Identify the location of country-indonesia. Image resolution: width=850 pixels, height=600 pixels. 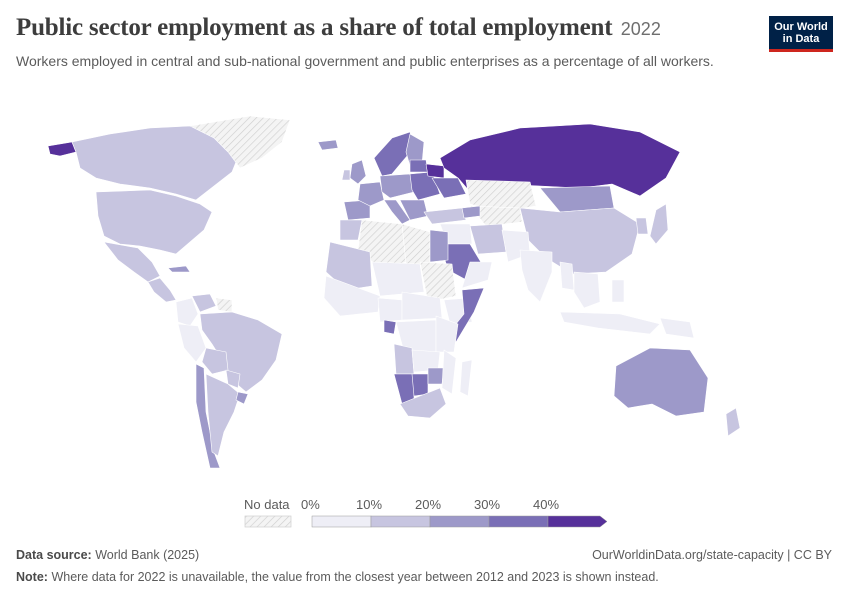
(610, 323).